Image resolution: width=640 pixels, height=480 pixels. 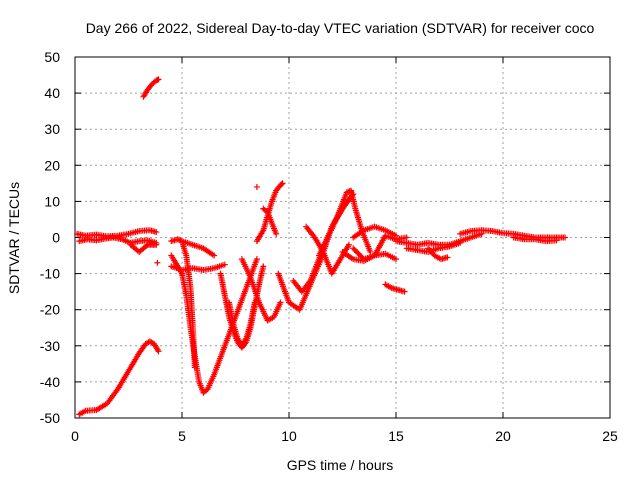 What do you see at coordinates (395, 288) in the screenshot?
I see `series-low-15h` at bounding box center [395, 288].